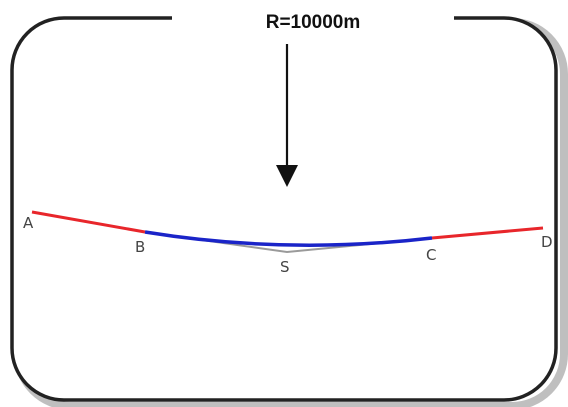 This screenshot has height=407, width=568. What do you see at coordinates (313, 22) in the screenshot?
I see `radius-label: R=10000m` at bounding box center [313, 22].